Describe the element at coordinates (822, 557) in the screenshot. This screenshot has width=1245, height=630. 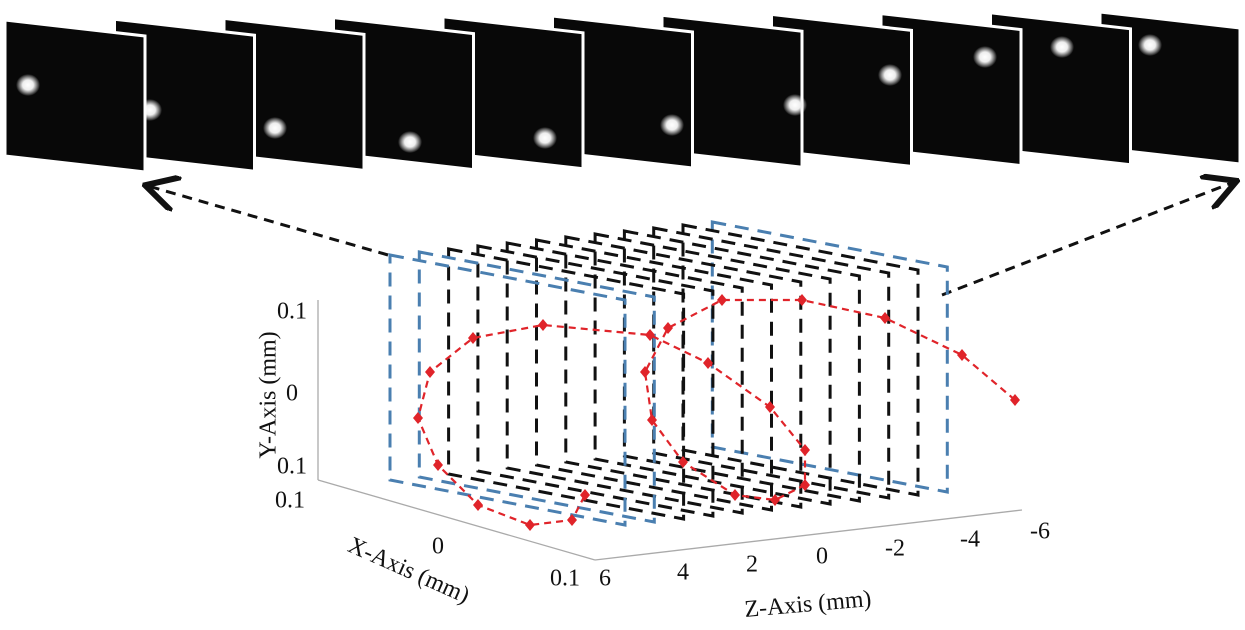
I see `z-tick-label: 0` at that location.